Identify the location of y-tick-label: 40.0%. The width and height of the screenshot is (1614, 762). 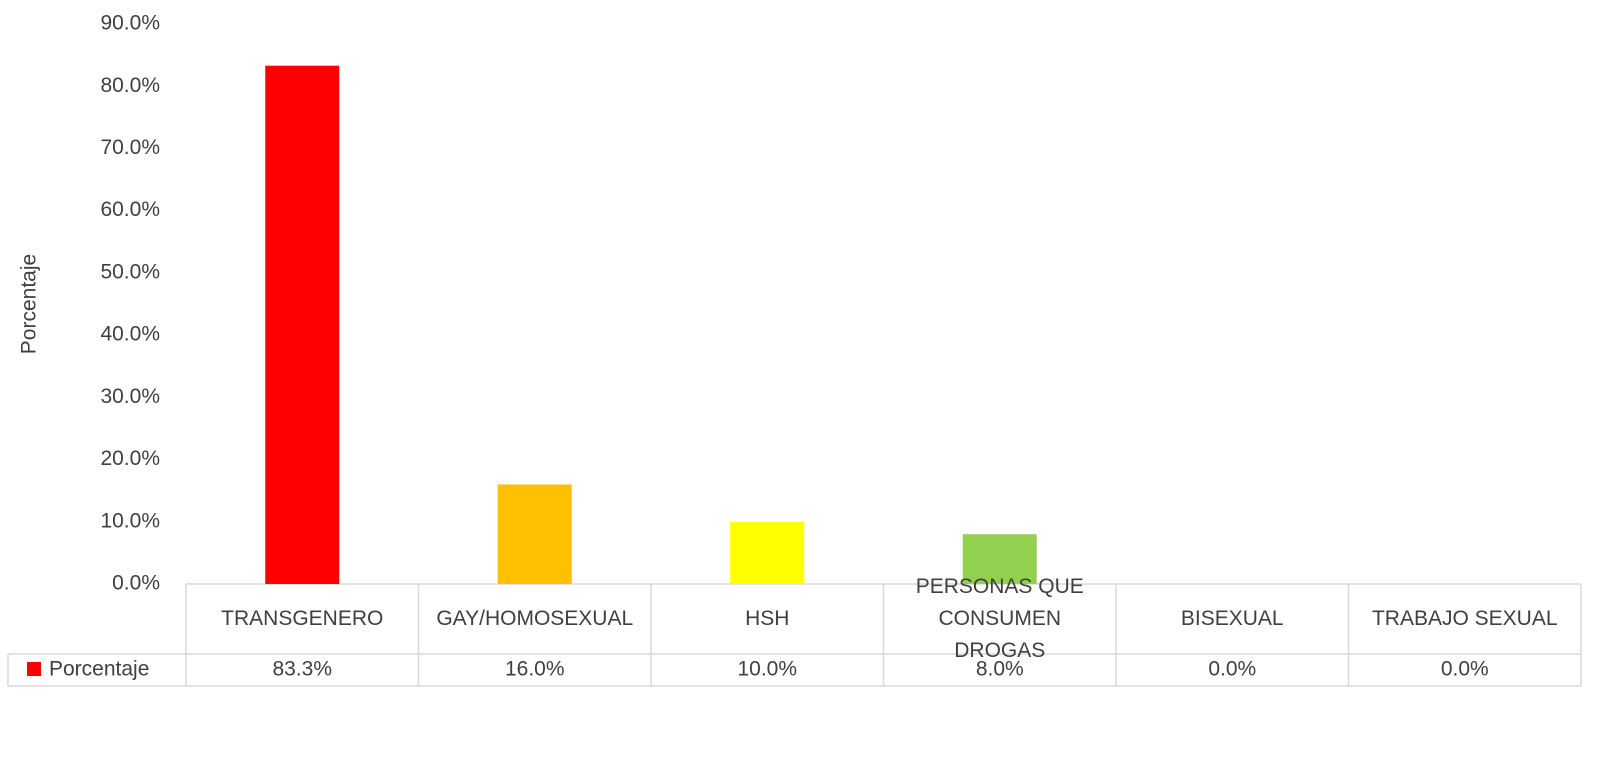
(130, 334).